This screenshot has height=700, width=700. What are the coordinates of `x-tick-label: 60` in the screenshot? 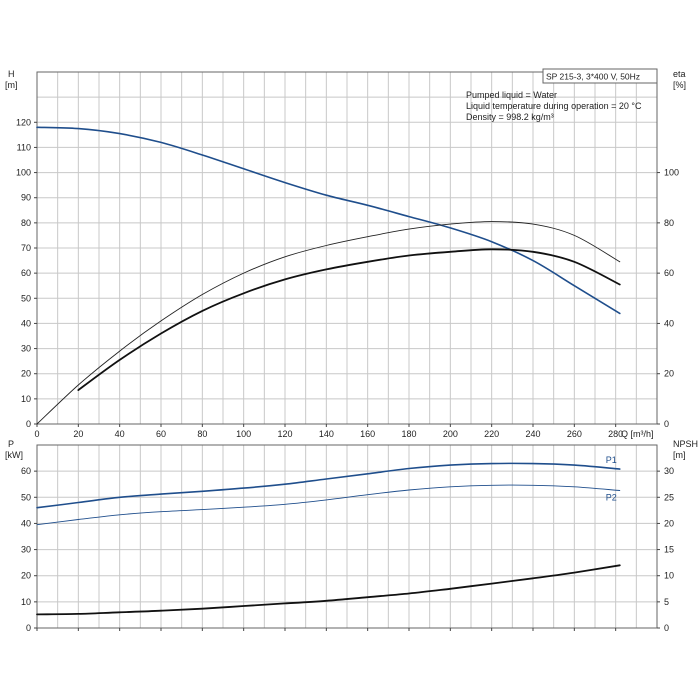 It's located at (161, 434).